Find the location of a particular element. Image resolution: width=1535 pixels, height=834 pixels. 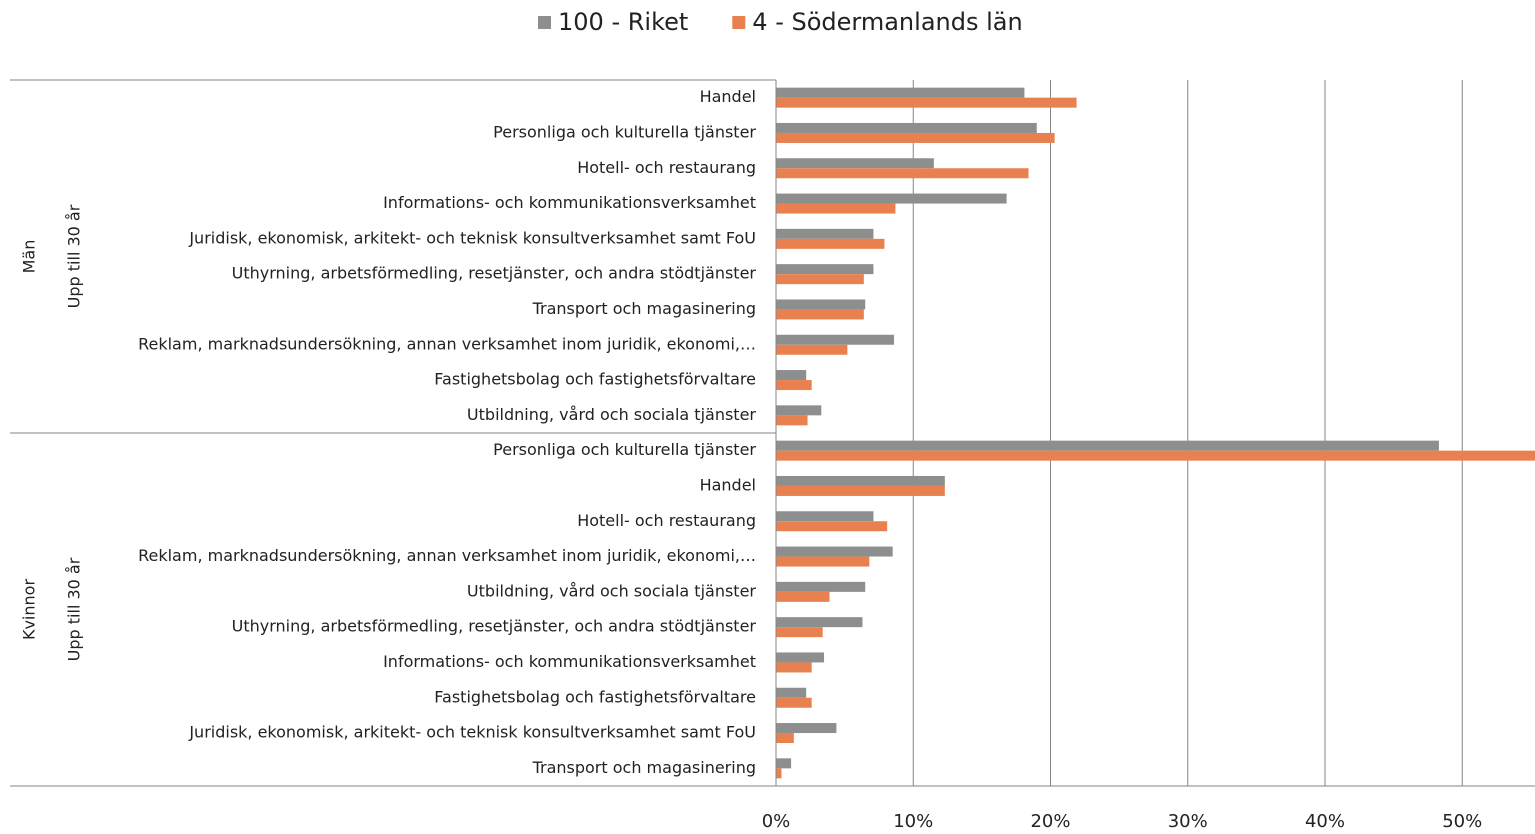

x-tick-label: 0% is located at coordinates (776, 821).